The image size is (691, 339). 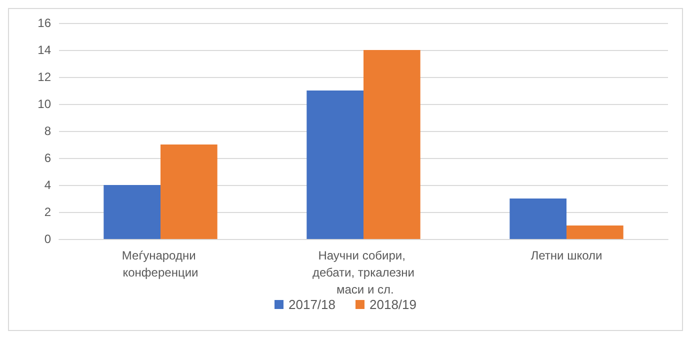 I want to click on y-tick-label: 2, so click(x=48, y=212).